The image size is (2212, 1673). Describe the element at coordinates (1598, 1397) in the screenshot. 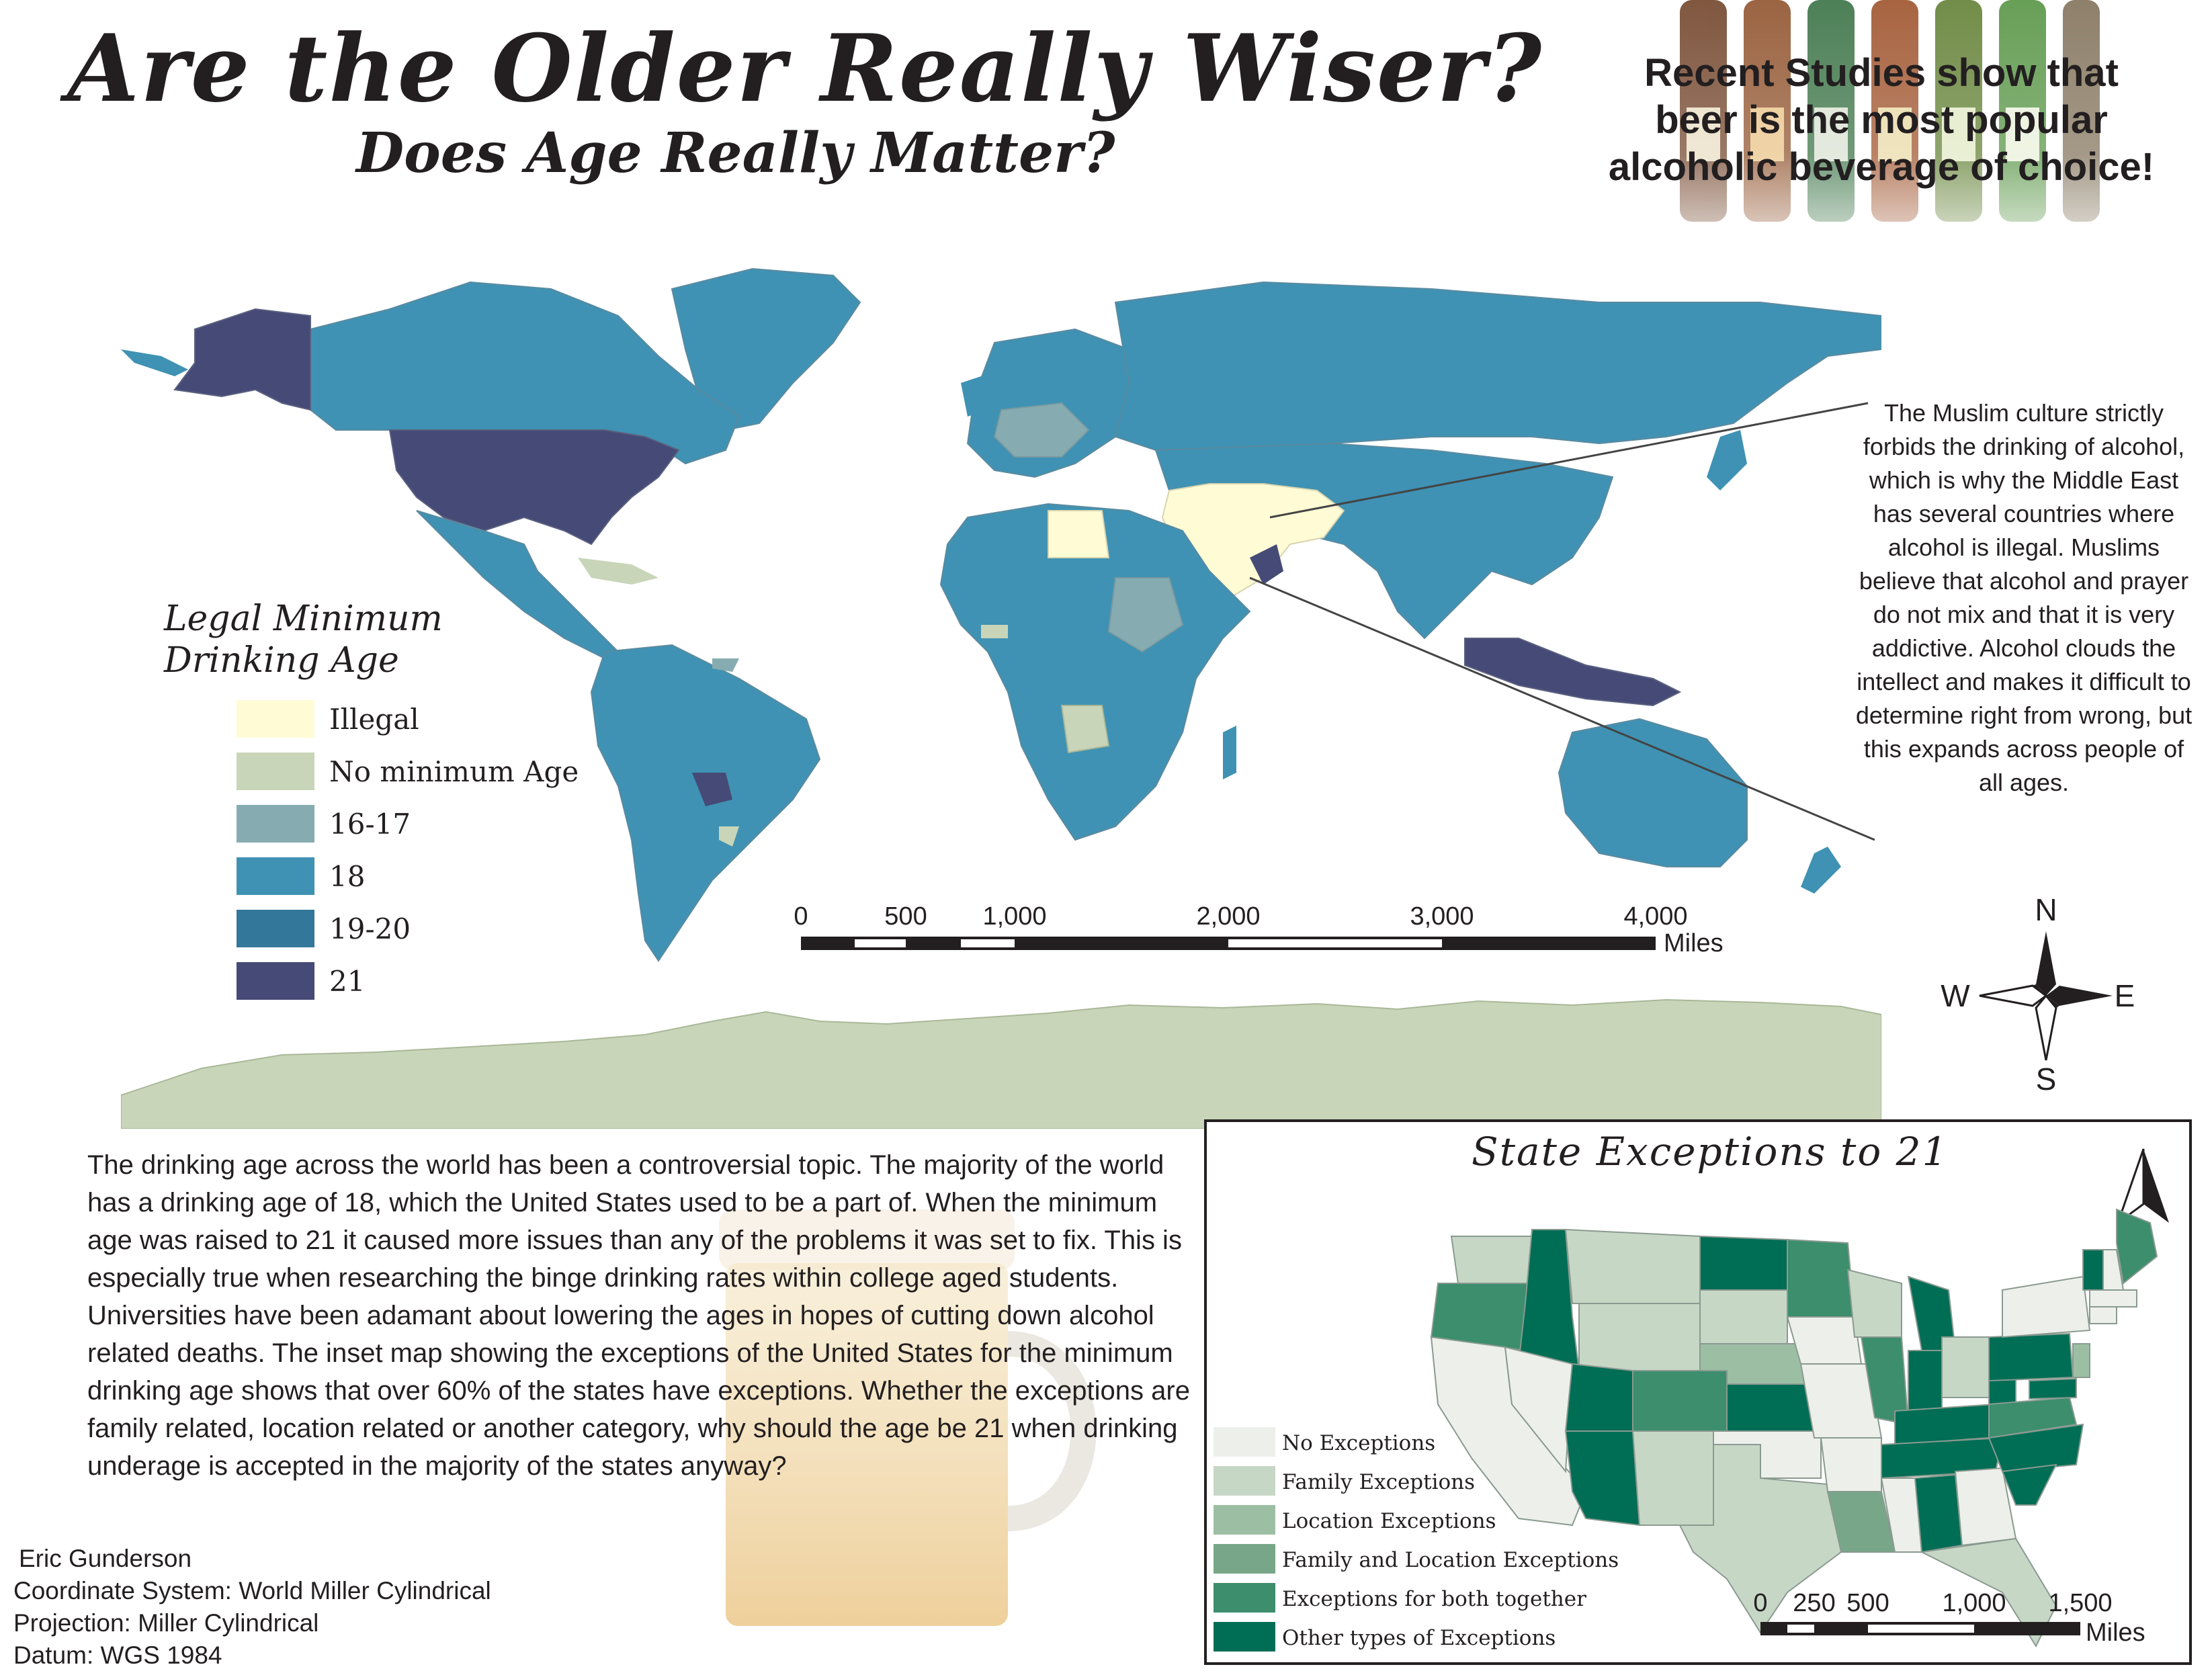

I see `state-utah` at that location.